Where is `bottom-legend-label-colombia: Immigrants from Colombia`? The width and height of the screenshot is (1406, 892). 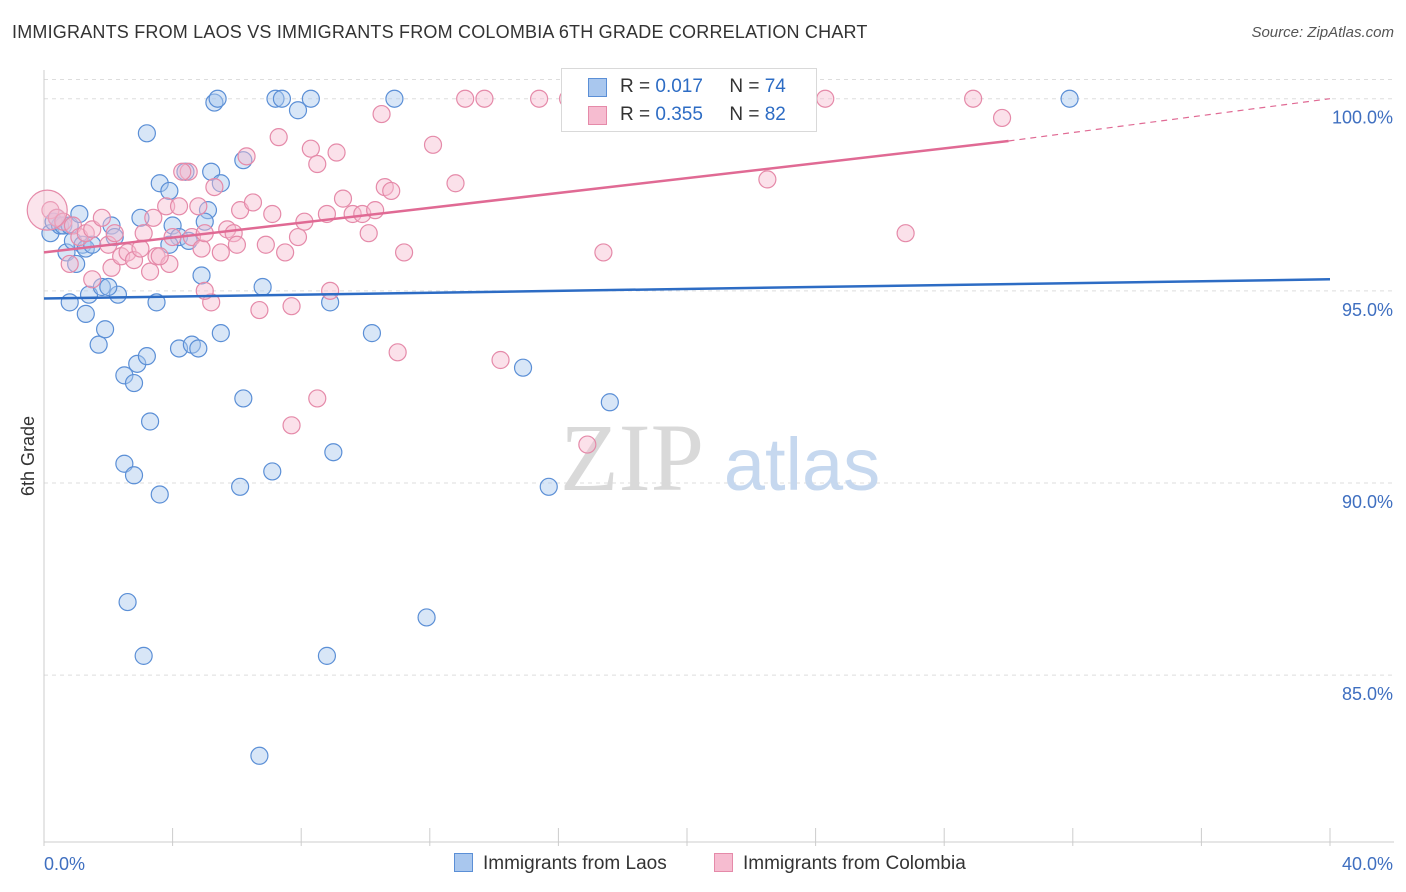 bottom-legend-label-colombia: Immigrants from Colombia is located at coordinates (854, 863).